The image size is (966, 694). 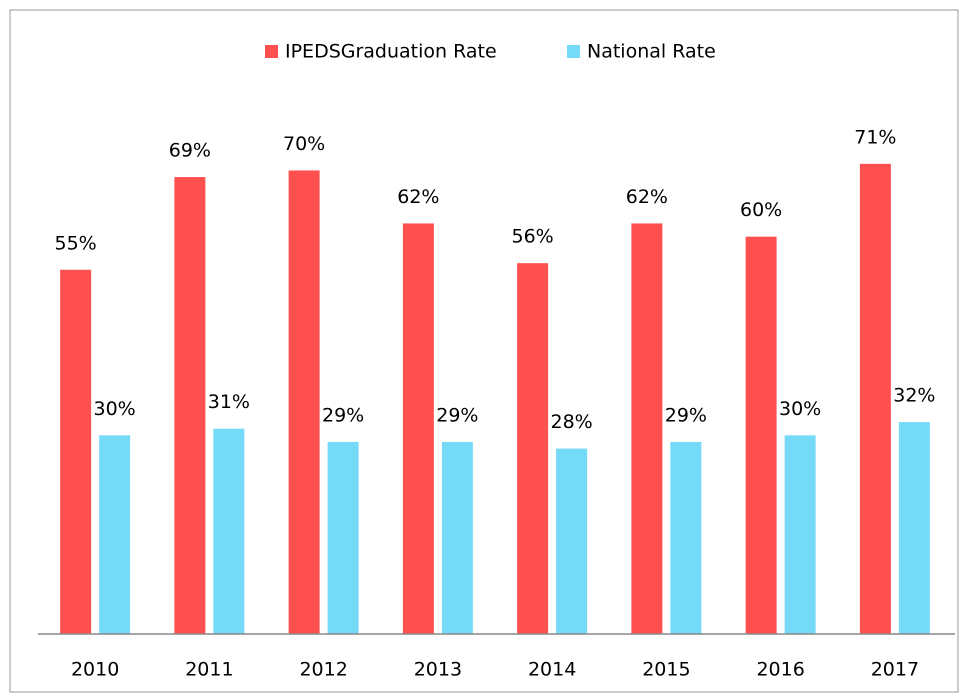 I want to click on x-tick-label: 2010, so click(x=95, y=670).